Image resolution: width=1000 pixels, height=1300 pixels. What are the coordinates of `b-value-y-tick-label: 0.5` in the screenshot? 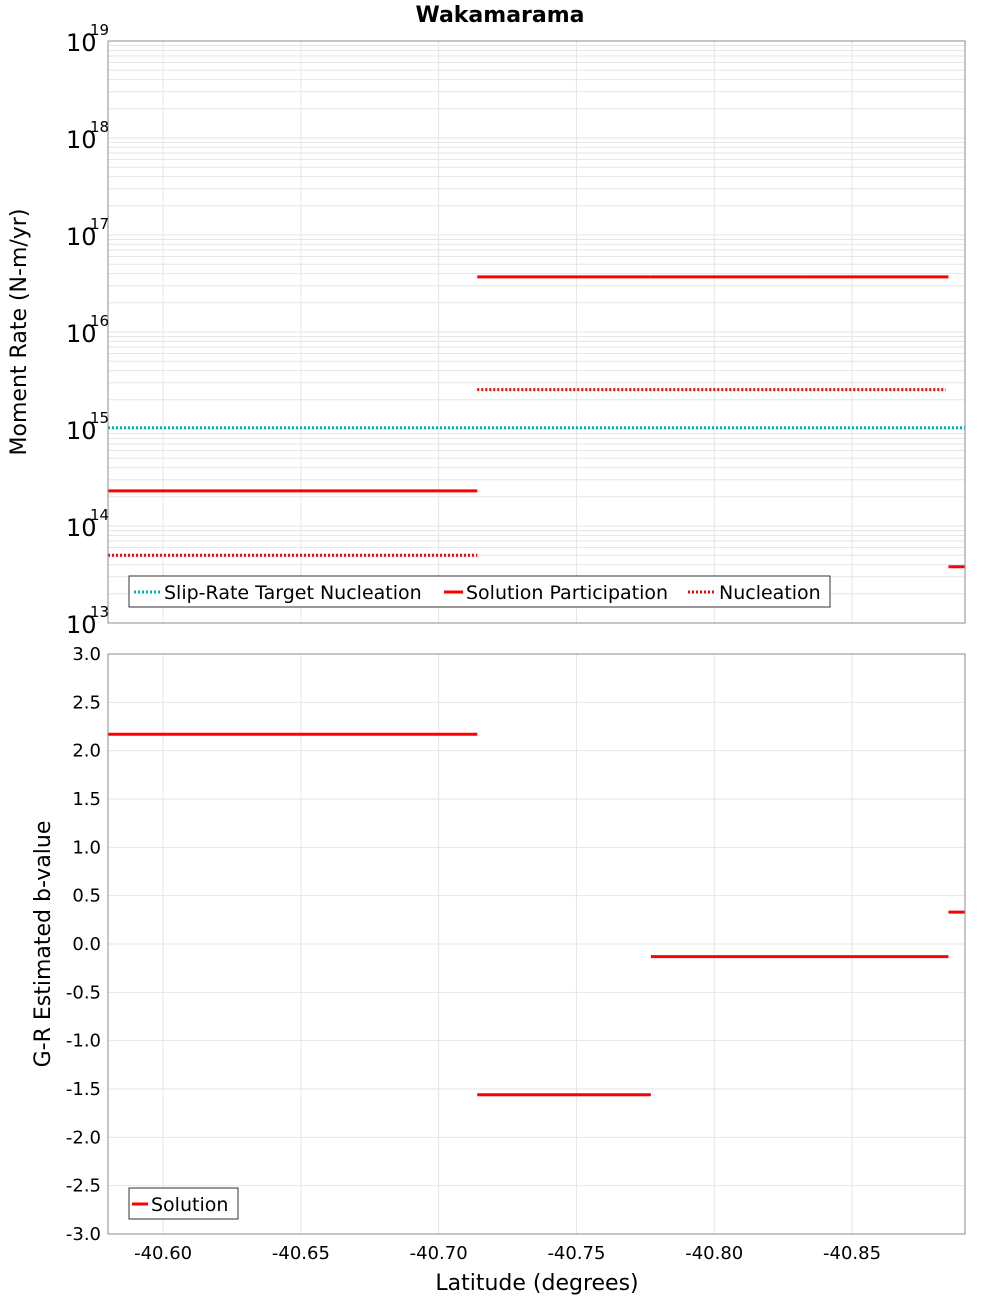 It's located at (86, 896).